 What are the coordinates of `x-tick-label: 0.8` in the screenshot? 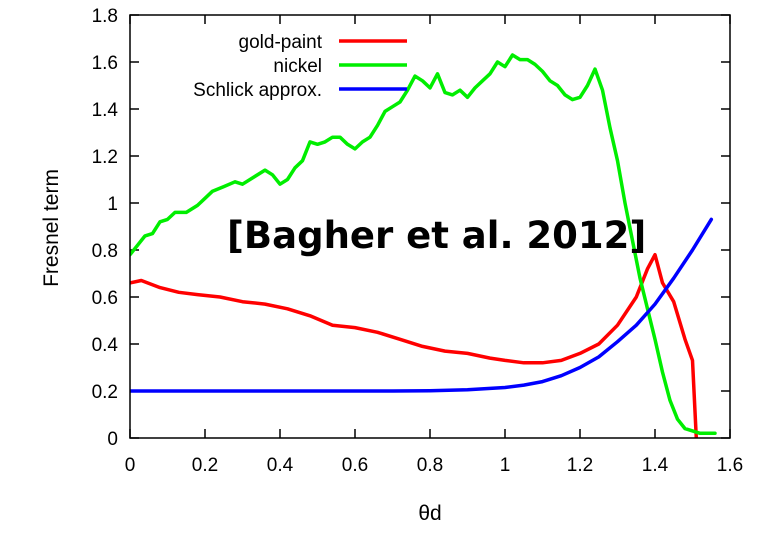 It's located at (430, 465).